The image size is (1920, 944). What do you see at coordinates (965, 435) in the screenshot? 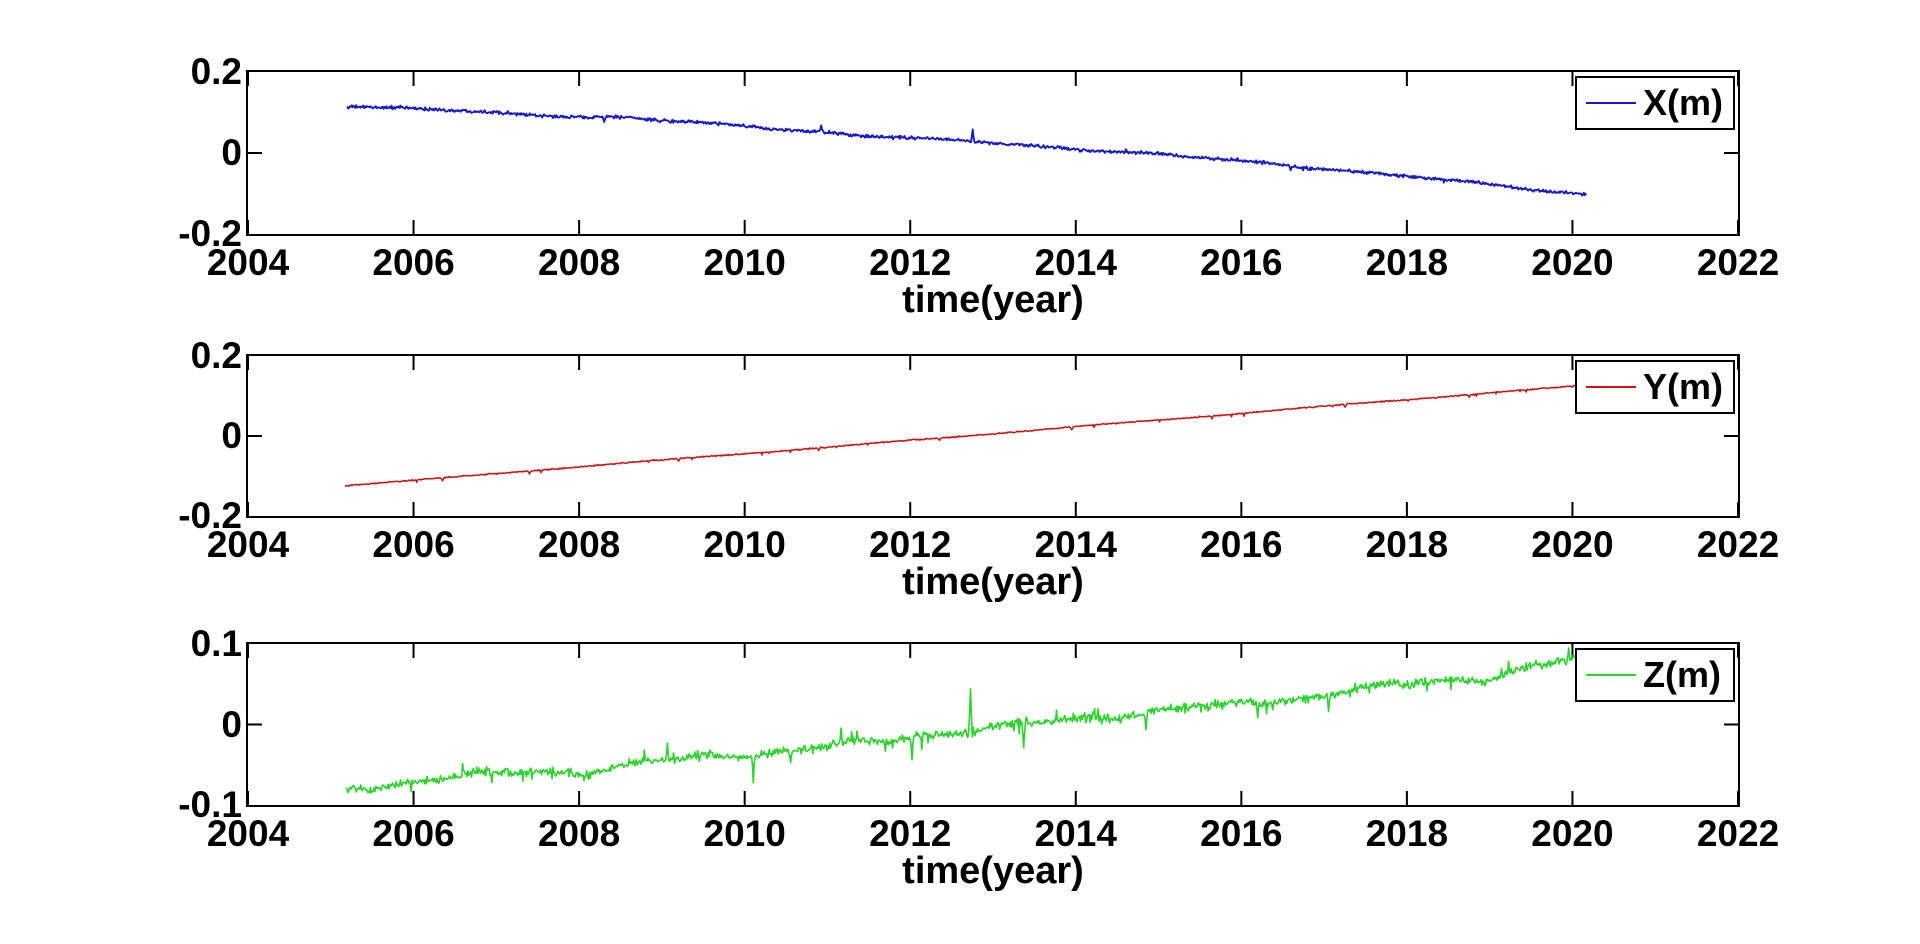
I see `y-series-line` at bounding box center [965, 435].